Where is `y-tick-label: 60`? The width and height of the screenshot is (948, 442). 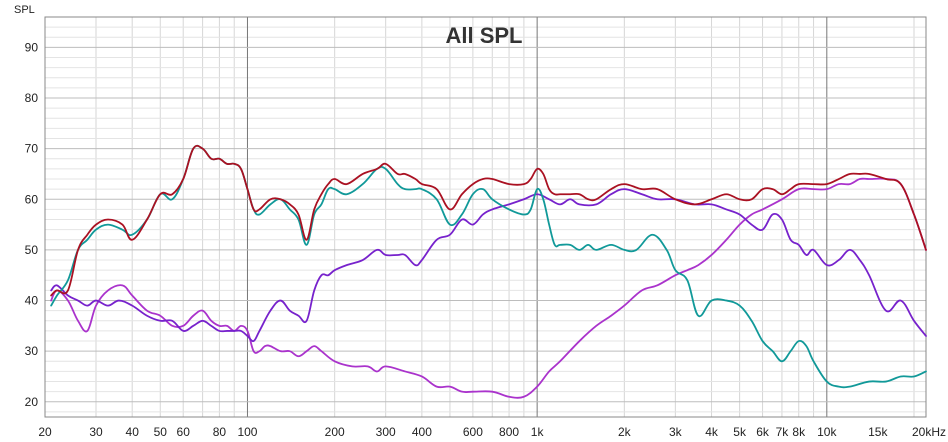
y-tick-label: 60 is located at coordinates (32, 199).